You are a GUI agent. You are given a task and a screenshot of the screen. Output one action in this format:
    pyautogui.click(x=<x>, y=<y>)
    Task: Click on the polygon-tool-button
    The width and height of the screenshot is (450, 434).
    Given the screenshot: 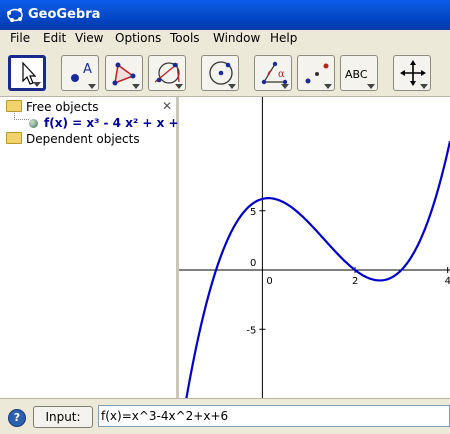 What is the action you would take?
    pyautogui.click(x=124, y=73)
    